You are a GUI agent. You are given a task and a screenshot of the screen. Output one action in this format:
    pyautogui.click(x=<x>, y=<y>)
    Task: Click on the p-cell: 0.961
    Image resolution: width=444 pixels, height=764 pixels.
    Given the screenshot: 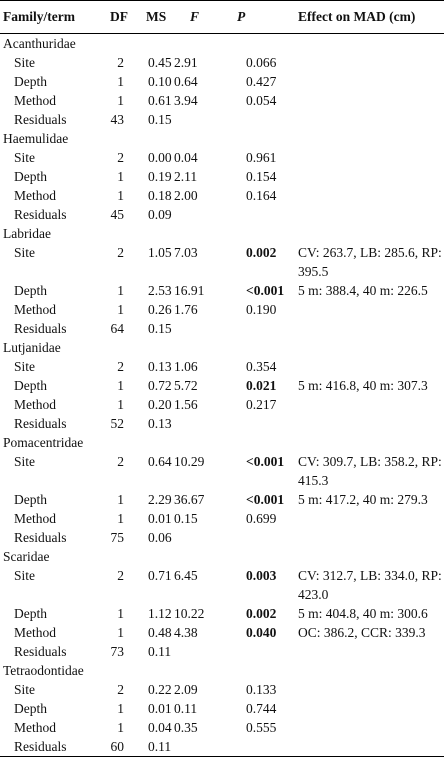 What is the action you would take?
    pyautogui.click(x=261, y=157)
    